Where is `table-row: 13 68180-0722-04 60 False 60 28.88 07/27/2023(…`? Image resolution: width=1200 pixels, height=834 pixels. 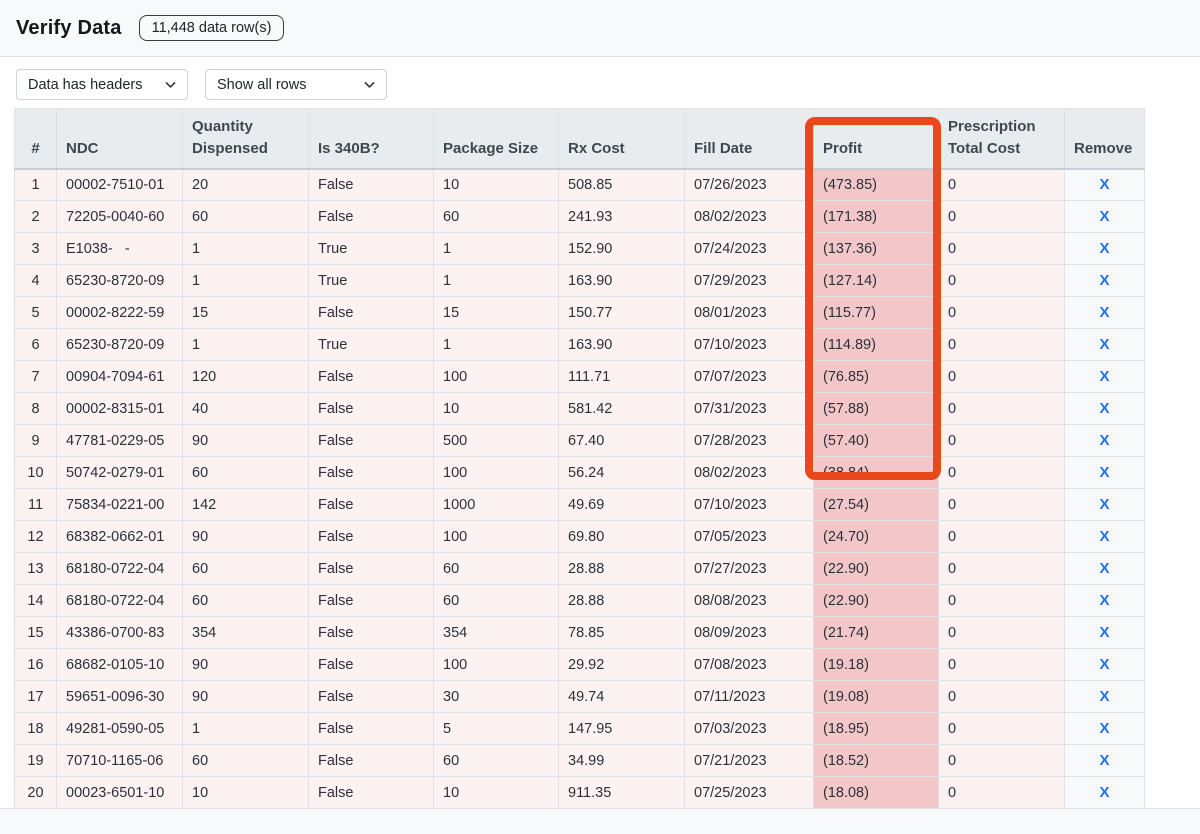 table-row: 13 68180-0722-04 60 False 60 28.88 07/27/2023(… is located at coordinates (579, 568).